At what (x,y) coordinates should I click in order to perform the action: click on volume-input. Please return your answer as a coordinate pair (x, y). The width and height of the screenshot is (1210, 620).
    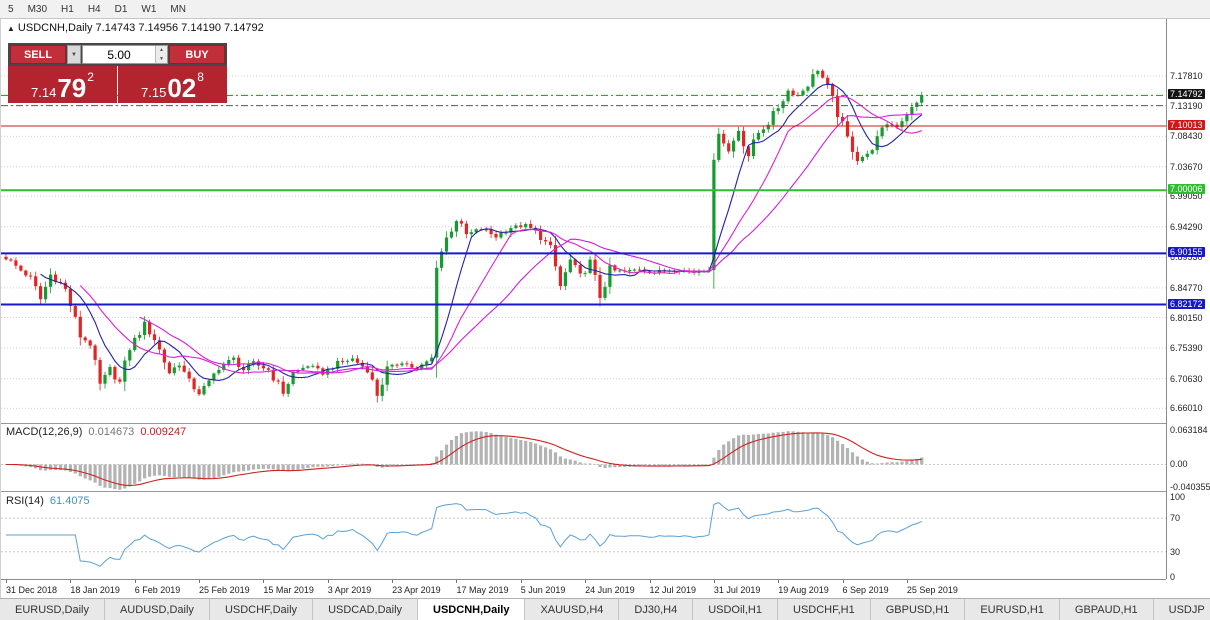
    Looking at the image, I should click on (119, 54).